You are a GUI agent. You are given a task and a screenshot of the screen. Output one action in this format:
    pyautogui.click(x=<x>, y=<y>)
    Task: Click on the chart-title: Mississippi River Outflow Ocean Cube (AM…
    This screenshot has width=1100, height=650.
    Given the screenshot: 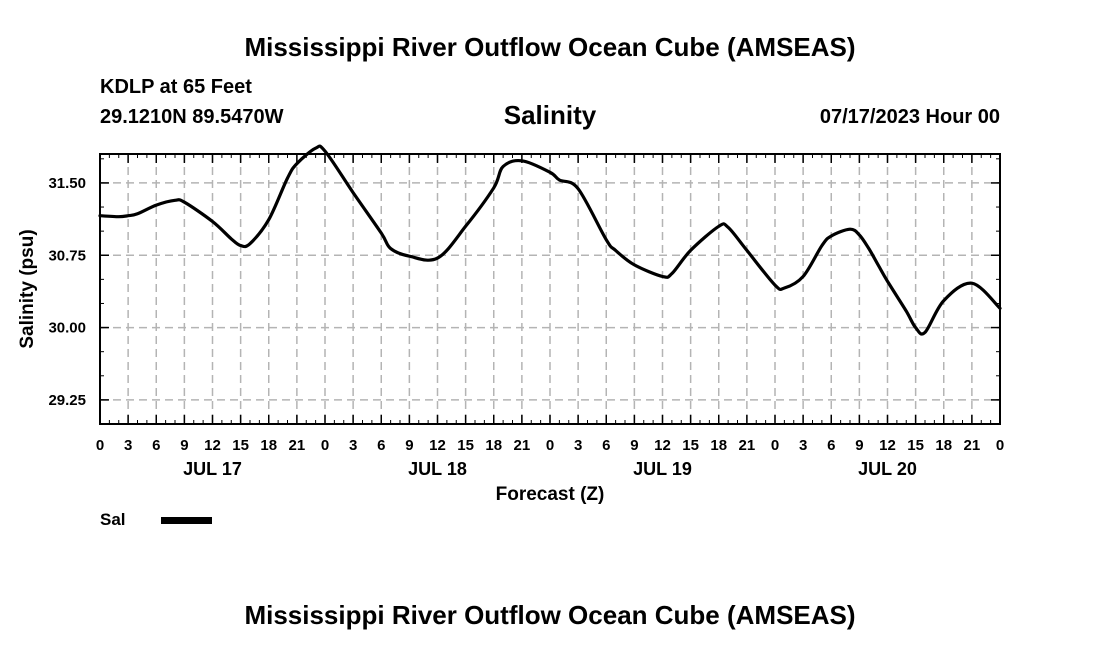 What is the action you would take?
    pyautogui.click(x=550, y=47)
    